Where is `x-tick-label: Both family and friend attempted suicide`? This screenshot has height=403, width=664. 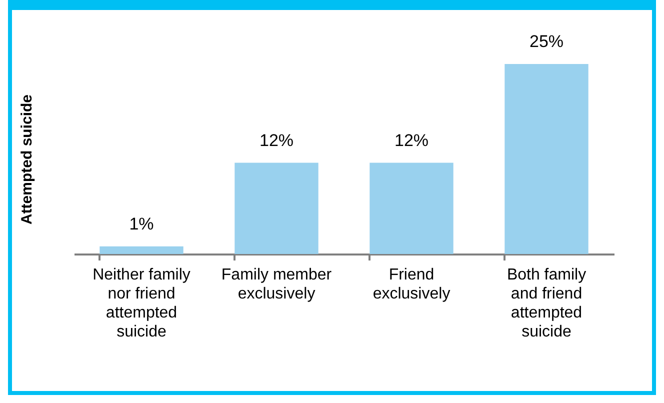
x-tick-label: Both family and friend attempted suicide is located at coordinates (546, 303).